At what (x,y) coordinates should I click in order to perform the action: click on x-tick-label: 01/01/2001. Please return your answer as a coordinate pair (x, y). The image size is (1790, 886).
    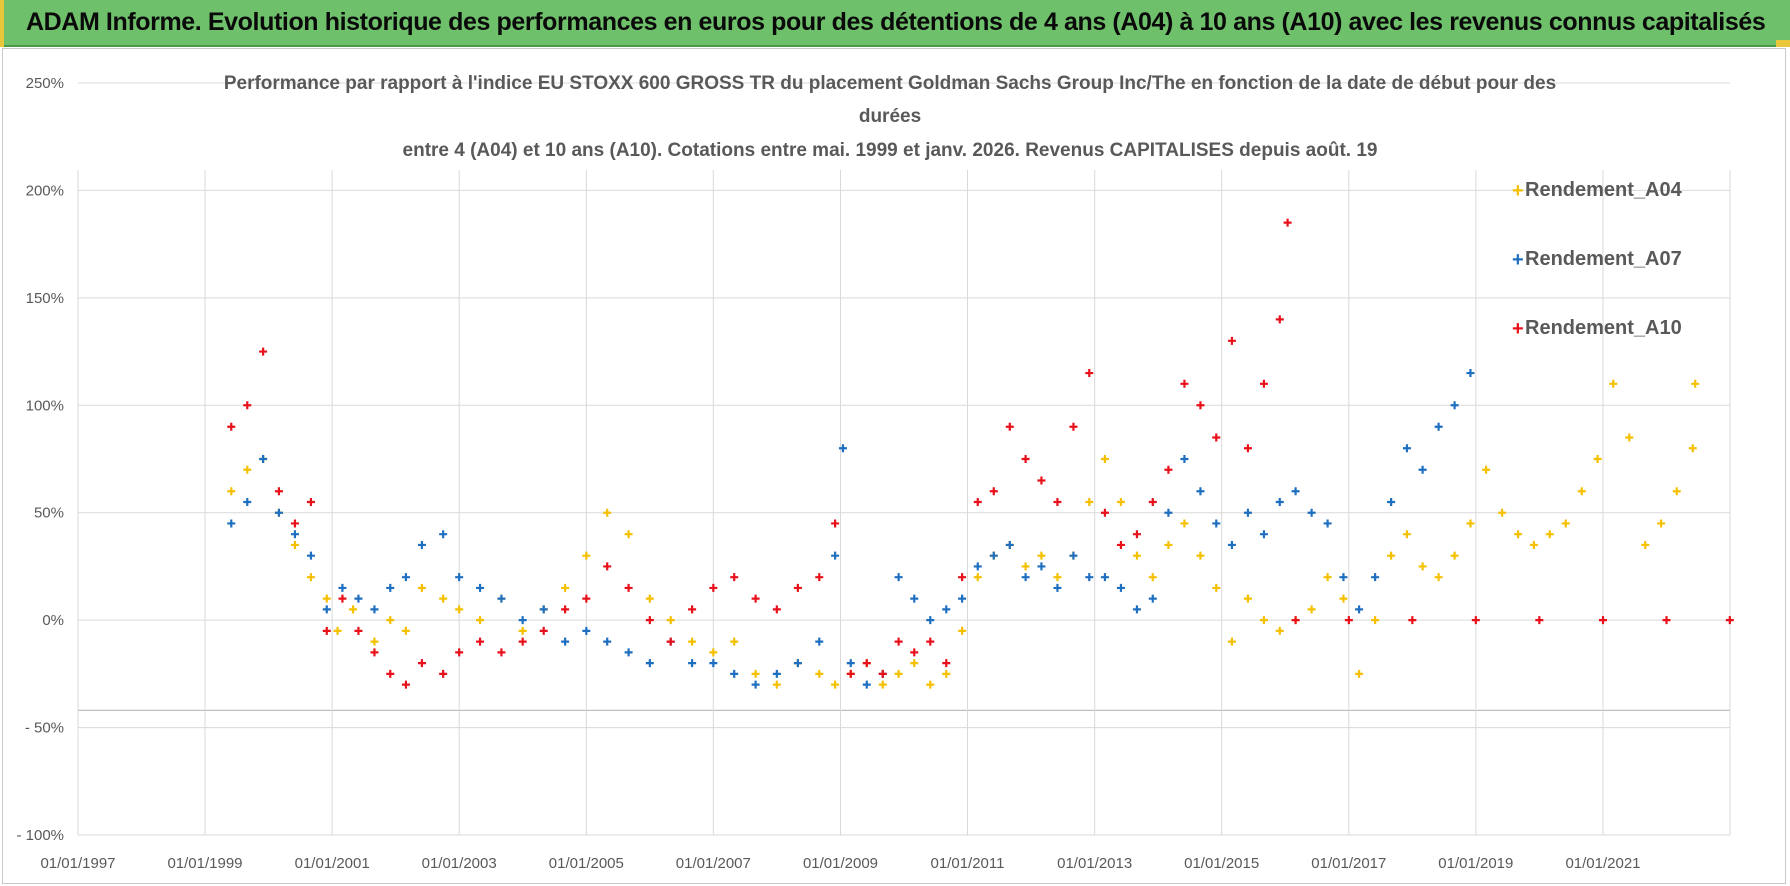
    Looking at the image, I should click on (332, 863).